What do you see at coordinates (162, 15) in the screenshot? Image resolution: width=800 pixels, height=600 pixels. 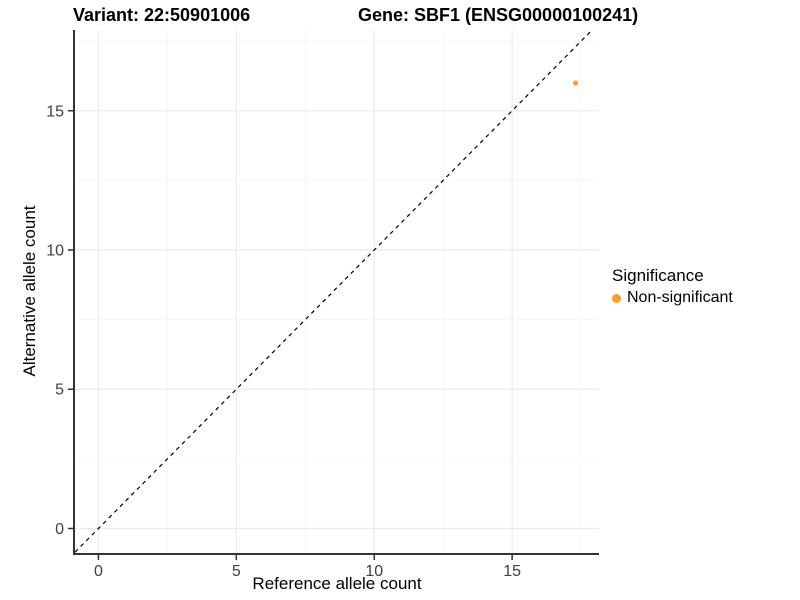 I see `plot-title-variant: Variant: 22:50901006` at bounding box center [162, 15].